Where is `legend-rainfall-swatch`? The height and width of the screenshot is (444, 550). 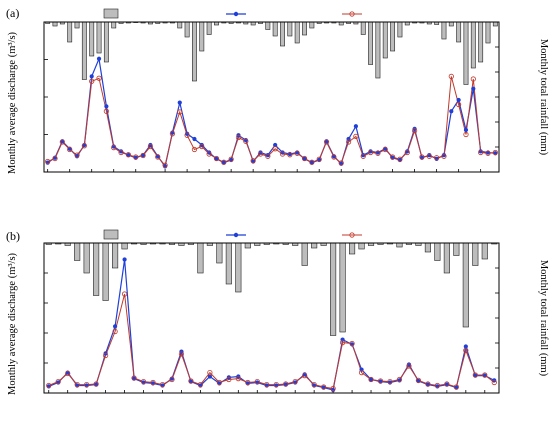 legend-rainfall-swatch is located at coordinates (111, 13).